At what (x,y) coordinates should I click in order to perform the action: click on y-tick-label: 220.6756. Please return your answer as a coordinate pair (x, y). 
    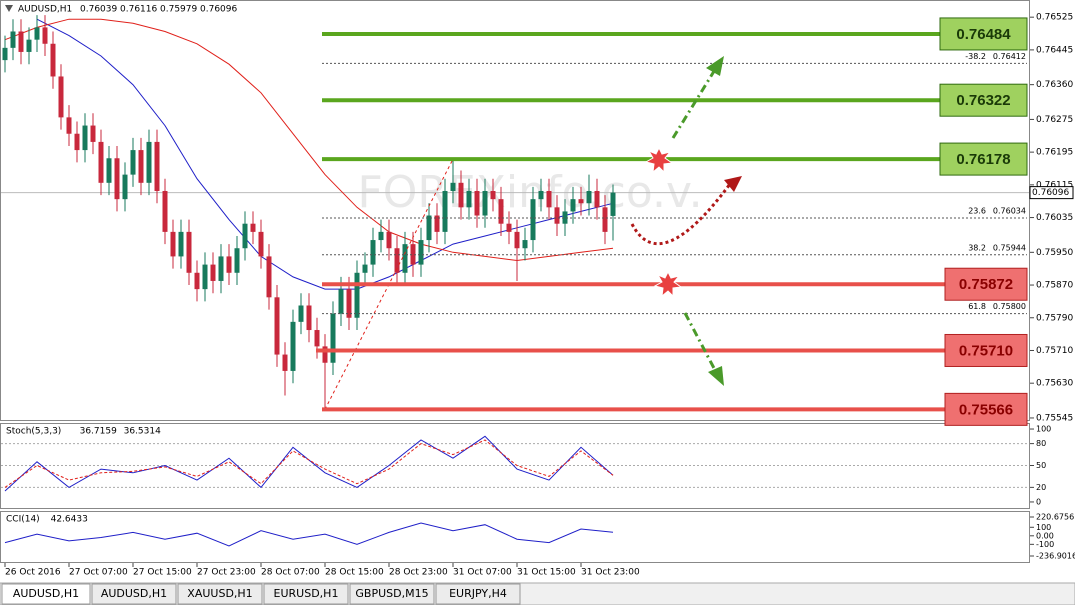
    Looking at the image, I should click on (1055, 516).